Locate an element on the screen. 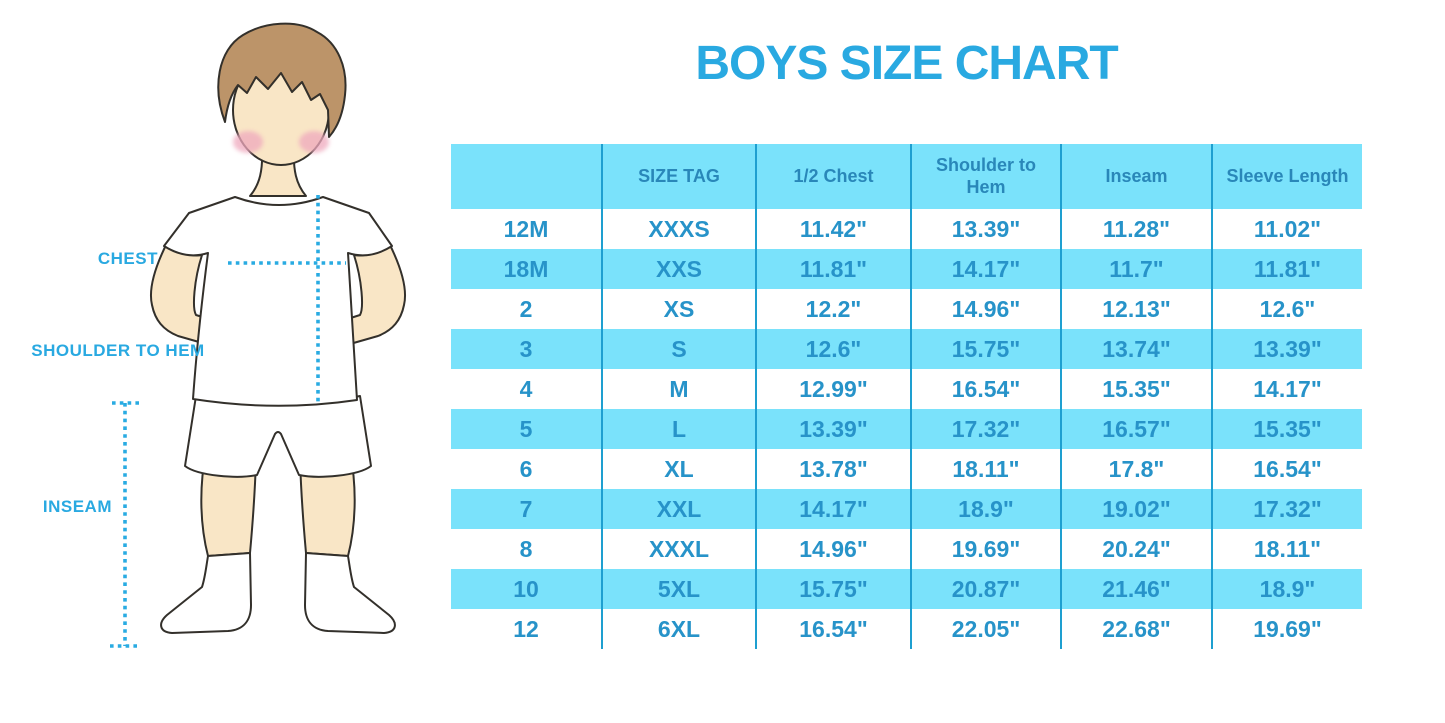 This screenshot has width=1445, height=723. shorts-shape is located at coordinates (278, 436).